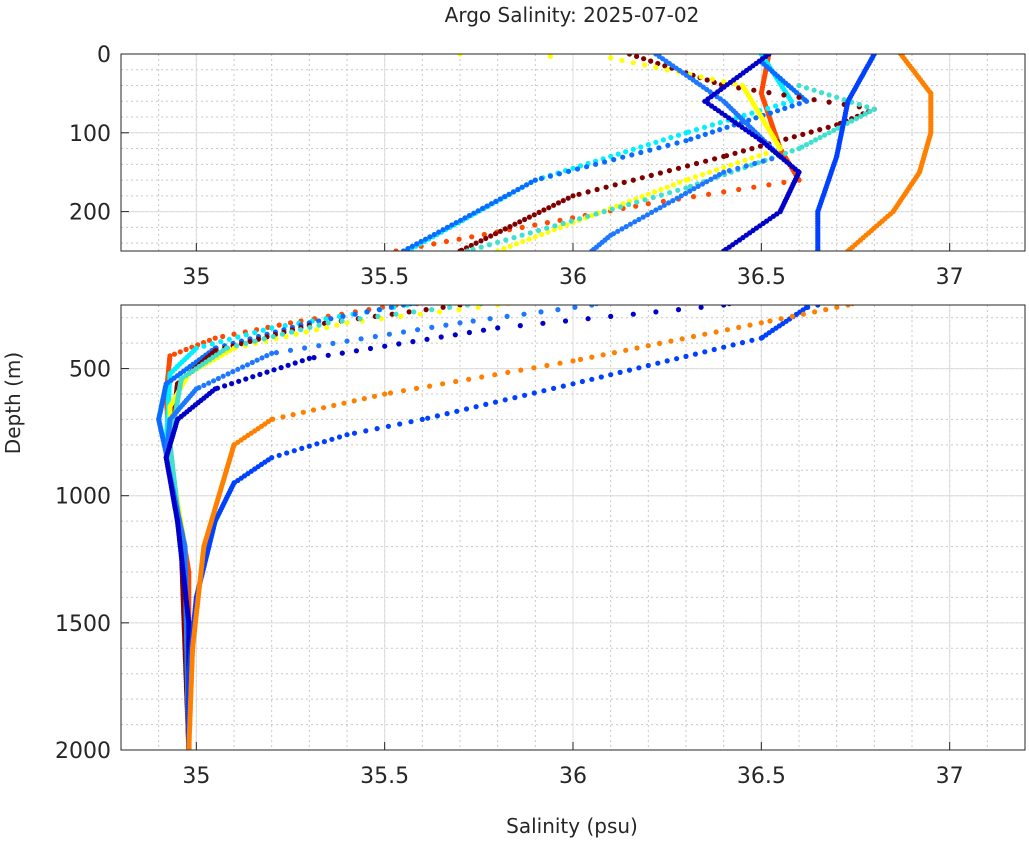 This screenshot has height=845, width=1029. Describe the element at coordinates (104, 55) in the screenshot. I see `y-tick-label: 0` at that location.